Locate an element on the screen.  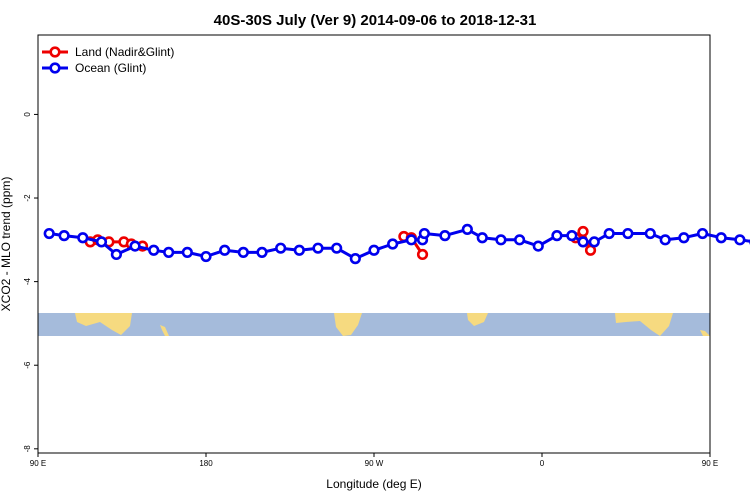
series-ocean is located at coordinates (396, 244).